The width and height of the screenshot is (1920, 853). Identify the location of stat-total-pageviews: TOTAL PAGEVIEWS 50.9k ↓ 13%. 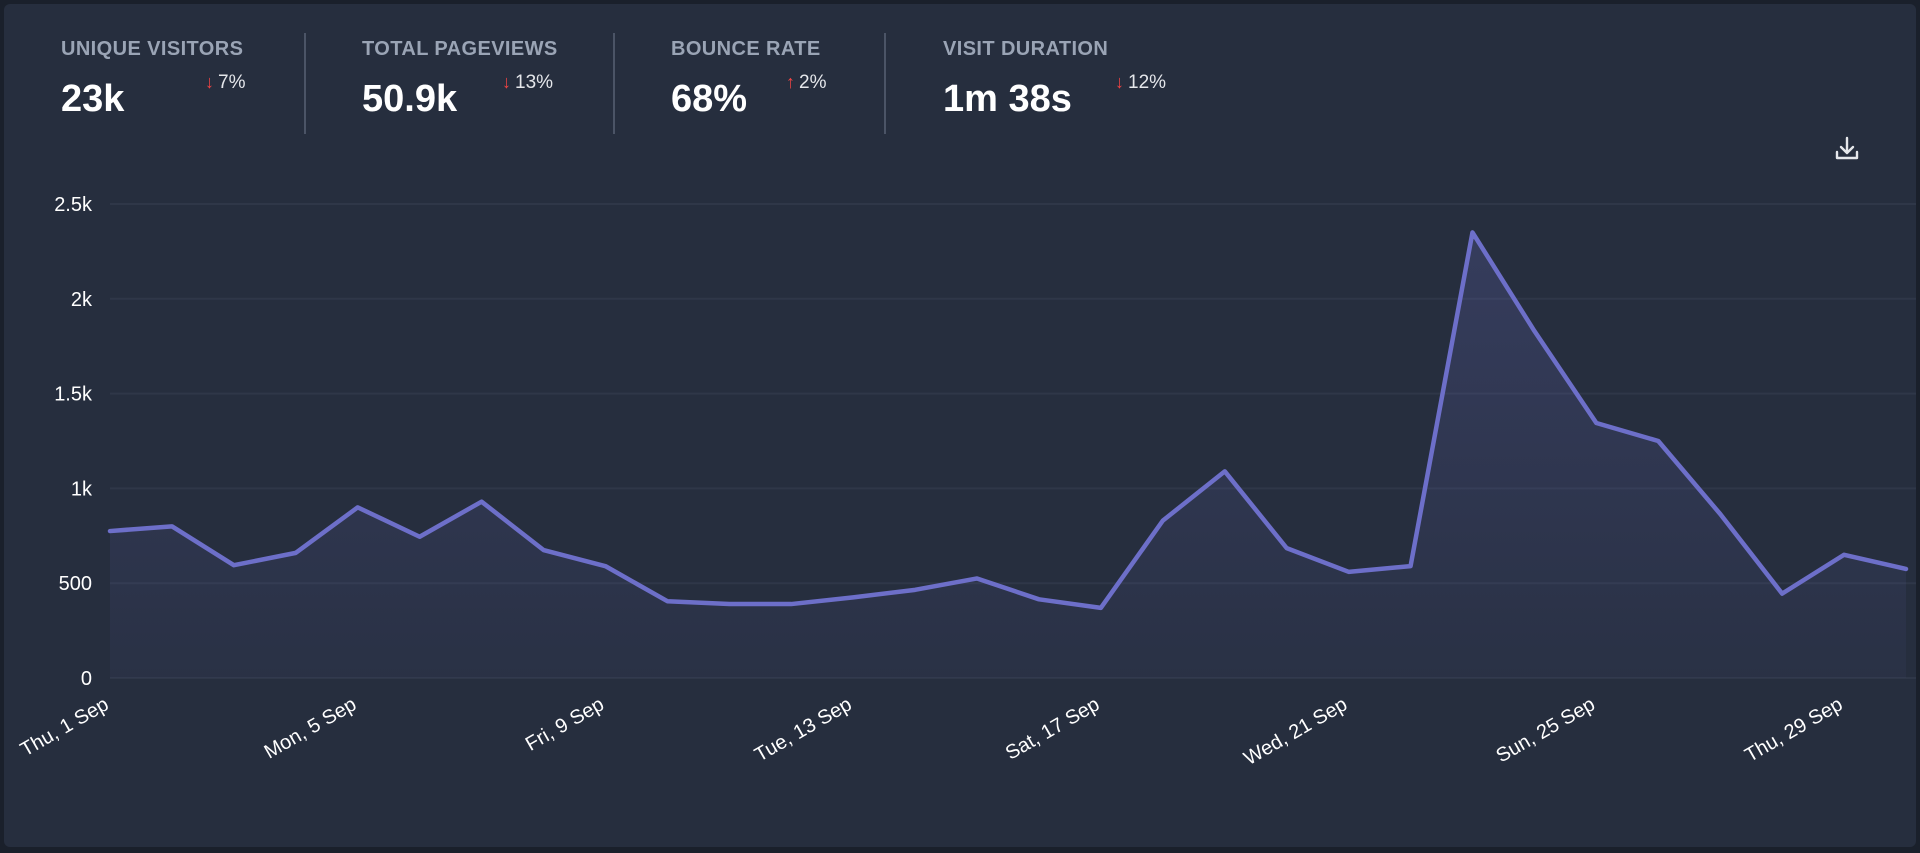
(460, 79).